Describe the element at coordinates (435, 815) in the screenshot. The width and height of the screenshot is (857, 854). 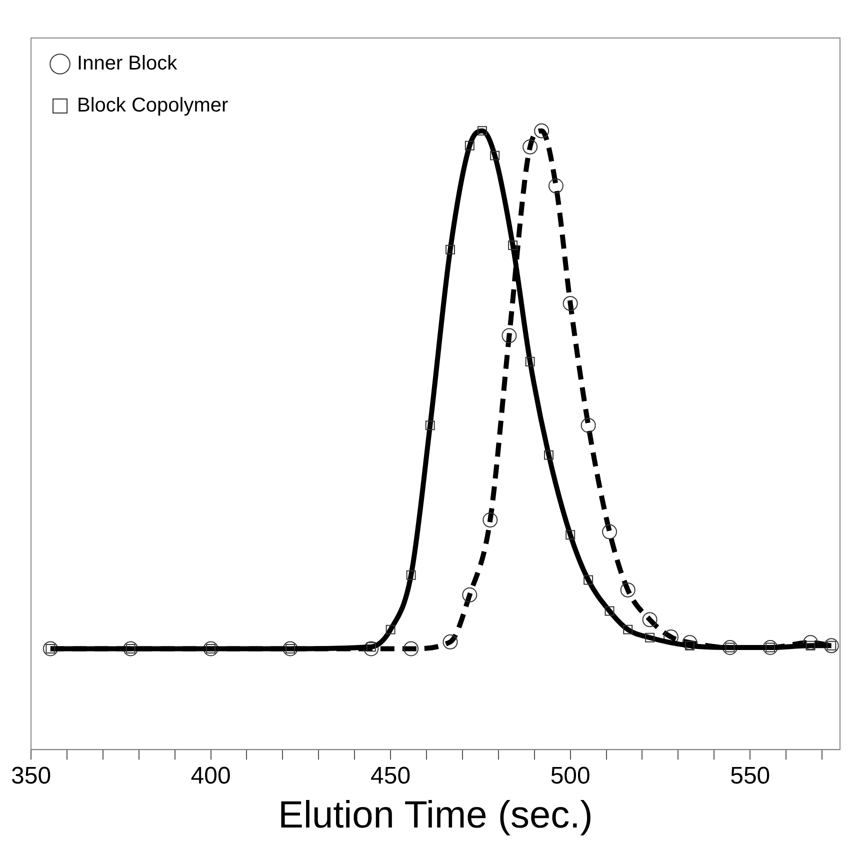
I see `x-axis-title: Elution Time (sec.)` at that location.